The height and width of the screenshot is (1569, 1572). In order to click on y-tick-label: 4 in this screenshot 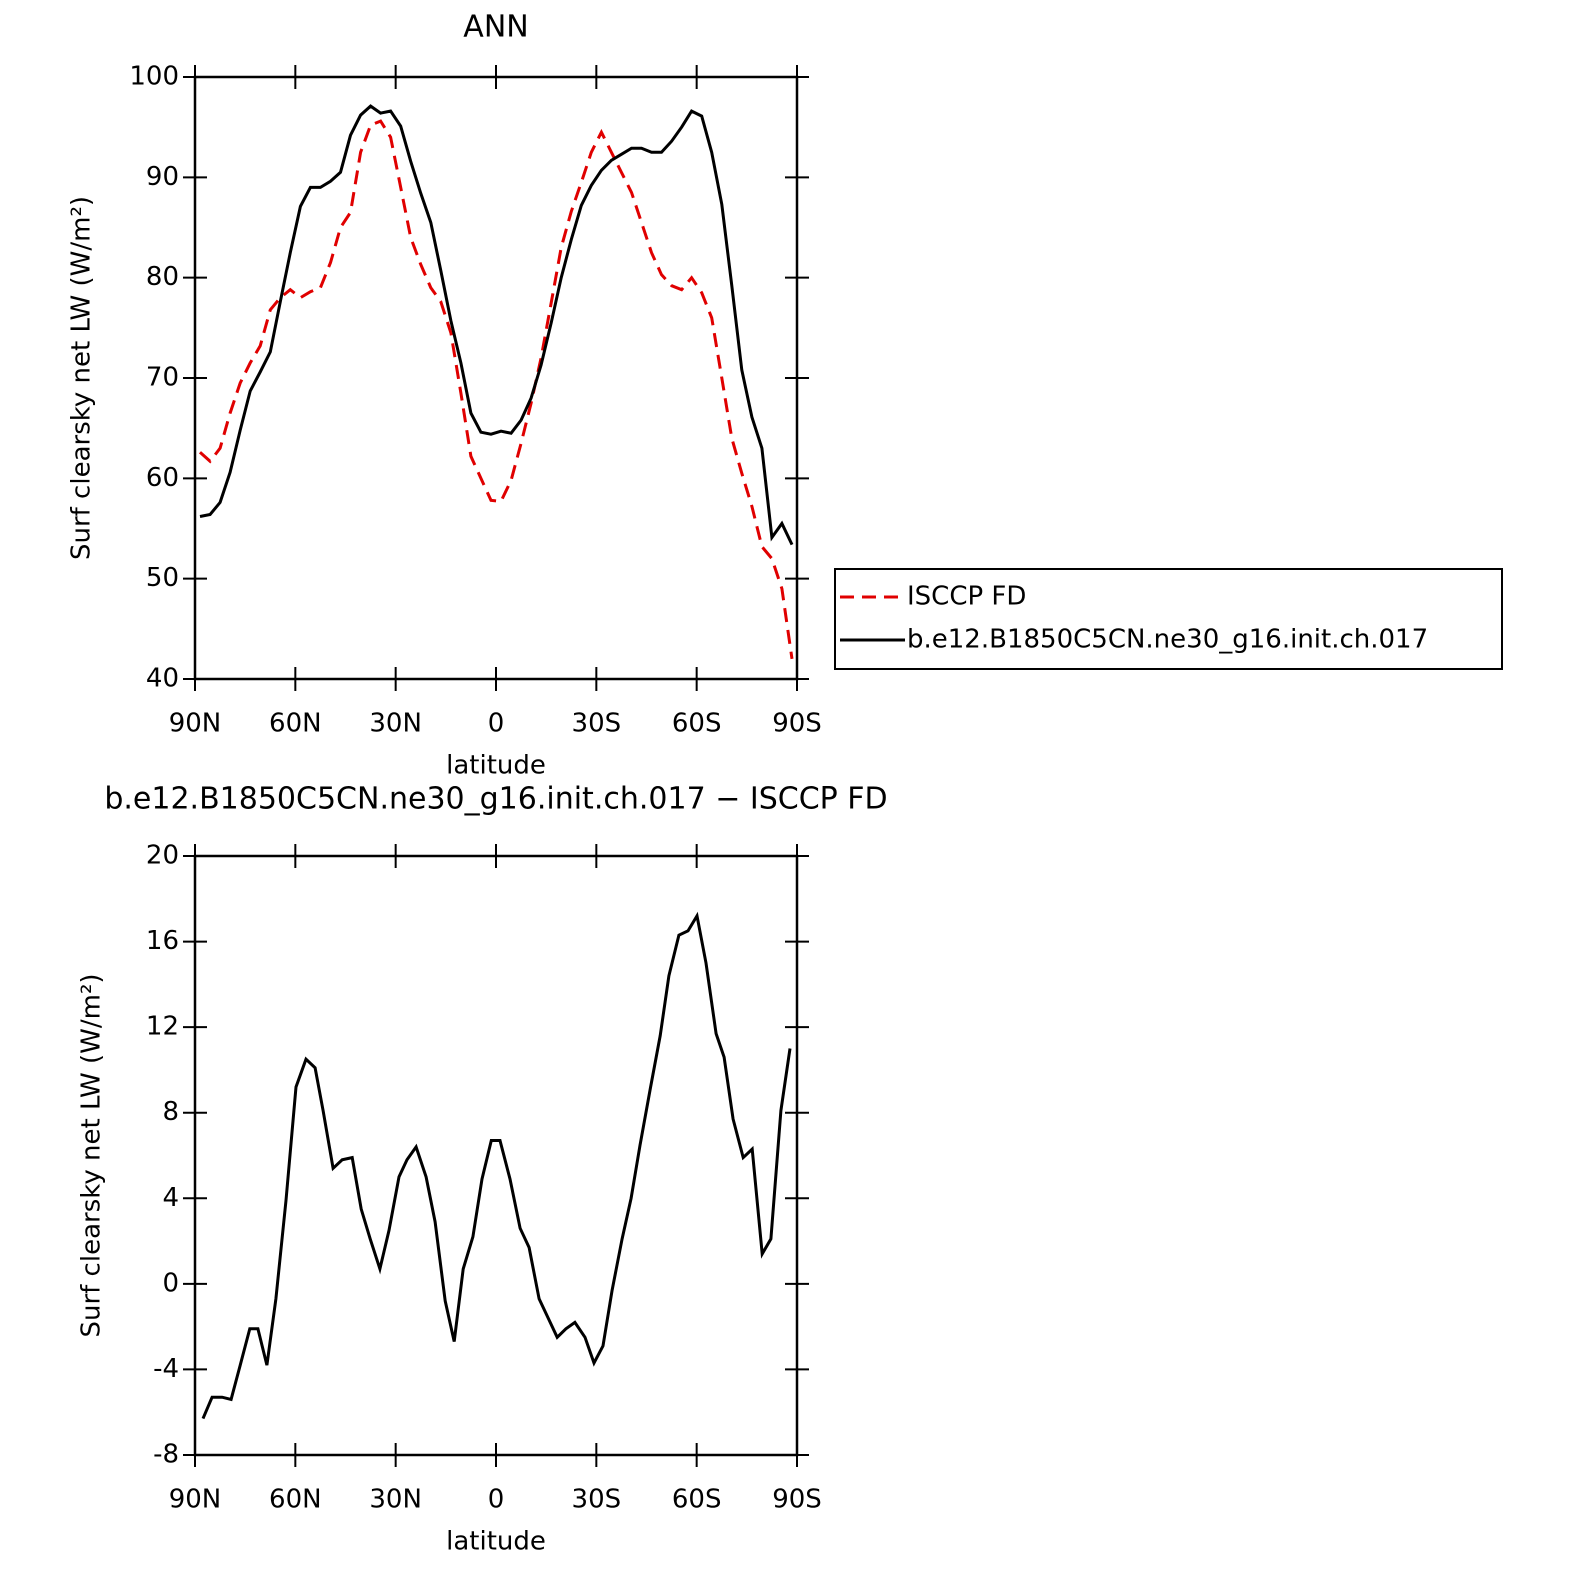, I will do `click(170, 1198)`.